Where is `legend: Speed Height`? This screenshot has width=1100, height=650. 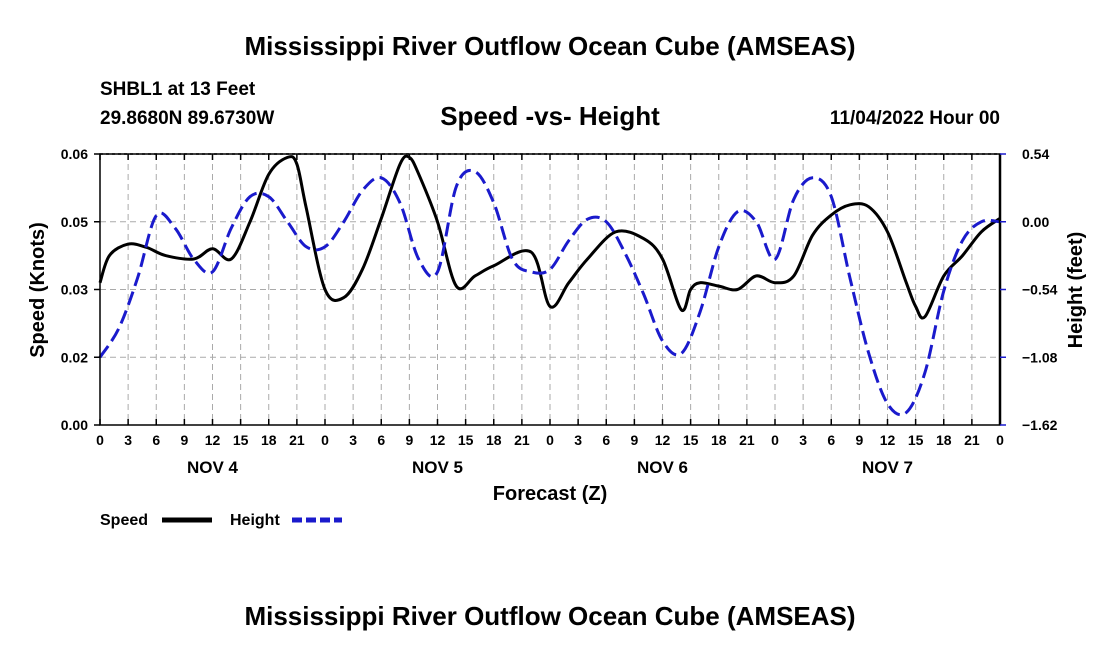
legend: Speed Height is located at coordinates (221, 520).